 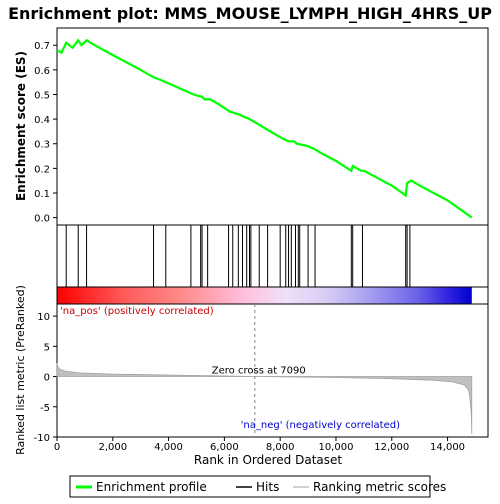 I want to click on rank-y-tick-label: -5, so click(x=45, y=408).